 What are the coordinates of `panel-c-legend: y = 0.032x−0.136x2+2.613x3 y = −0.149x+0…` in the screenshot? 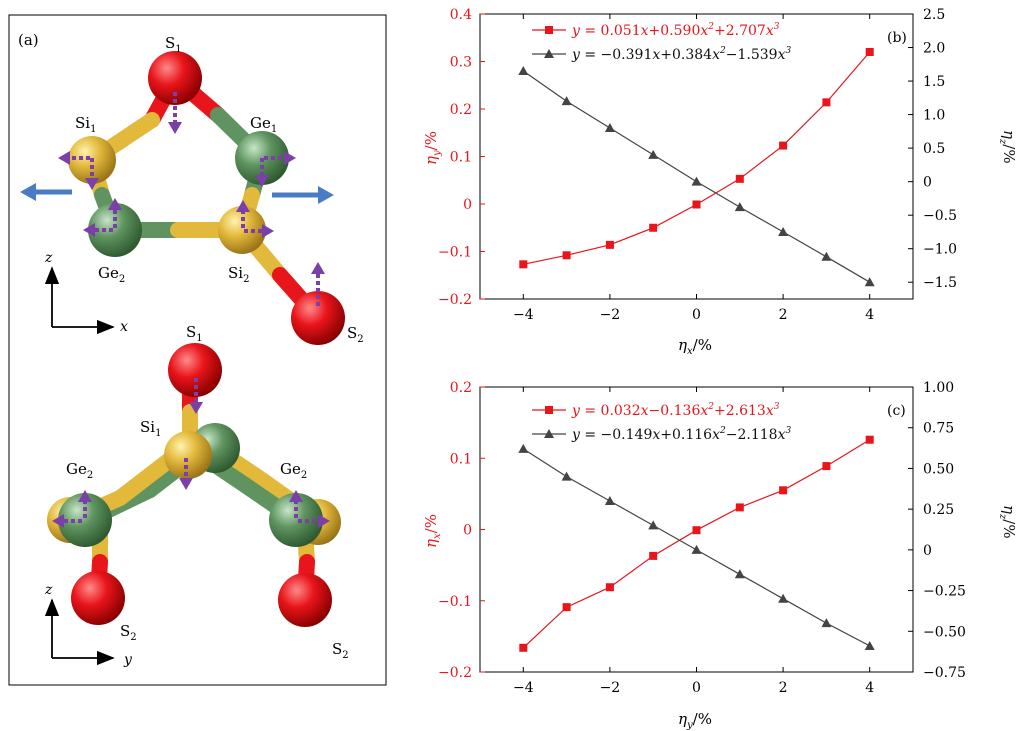 It's located at (661, 422).